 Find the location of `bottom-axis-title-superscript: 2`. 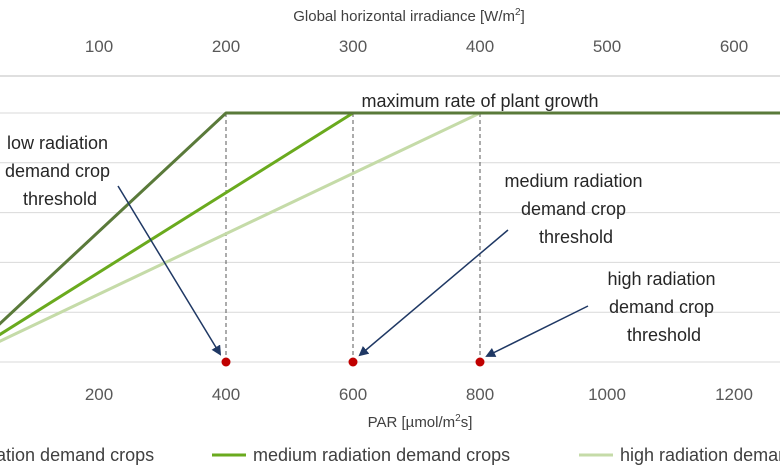

bottom-axis-title-superscript: 2 is located at coordinates (458, 418).